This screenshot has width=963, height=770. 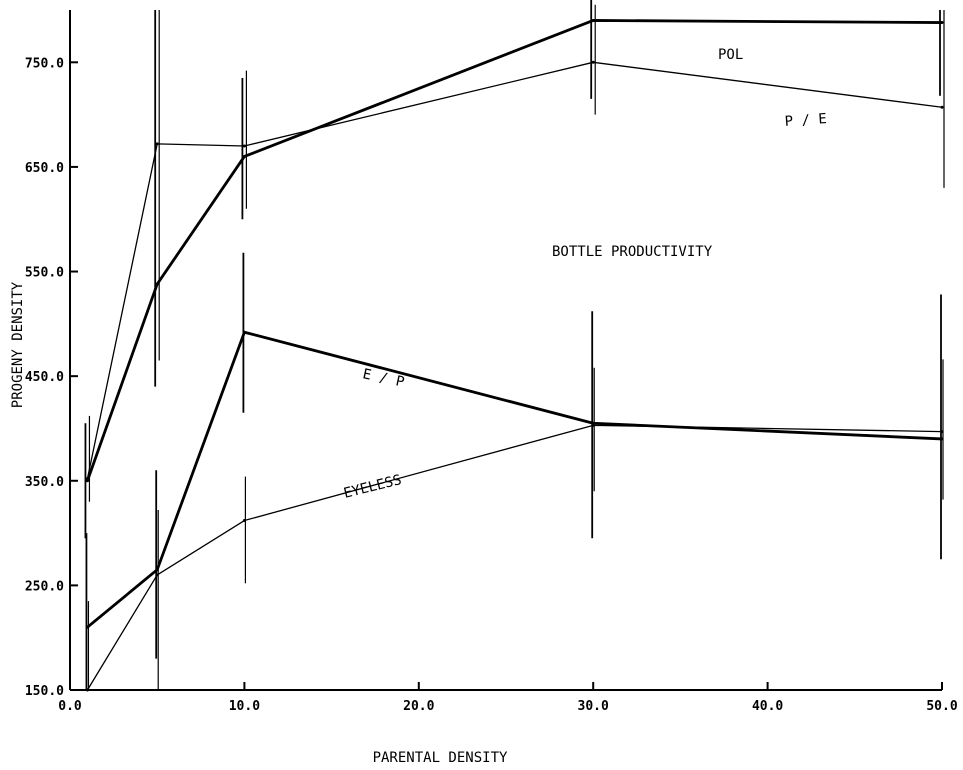 I want to click on y-tick-label: 250.0, so click(x=44, y=586).